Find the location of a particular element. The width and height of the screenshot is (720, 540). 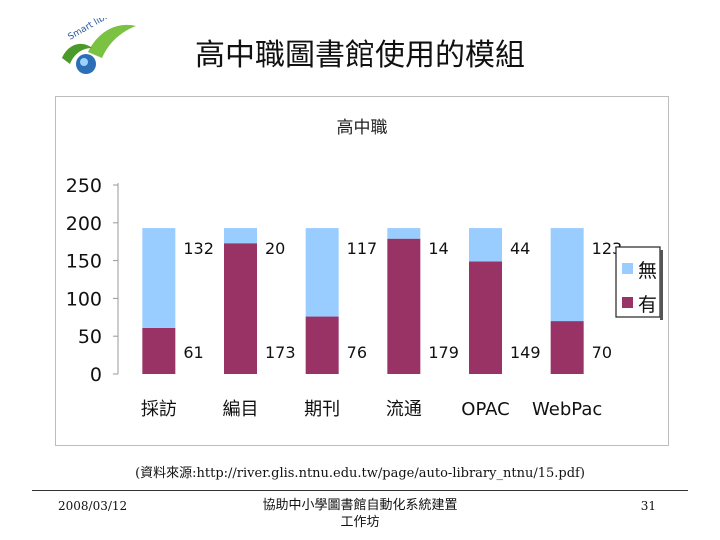

data-label: 149 is located at coordinates (525, 352).